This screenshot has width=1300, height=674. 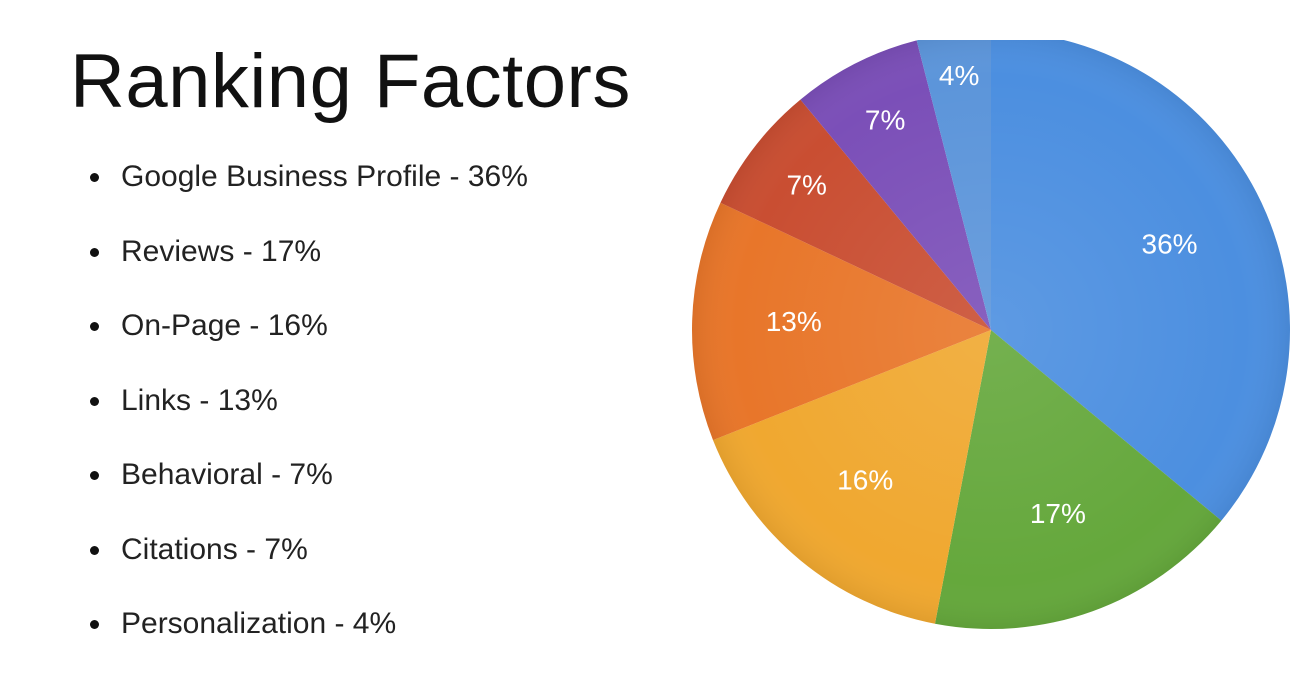 I want to click on list-item: Citations - 7%, so click(x=309, y=562).